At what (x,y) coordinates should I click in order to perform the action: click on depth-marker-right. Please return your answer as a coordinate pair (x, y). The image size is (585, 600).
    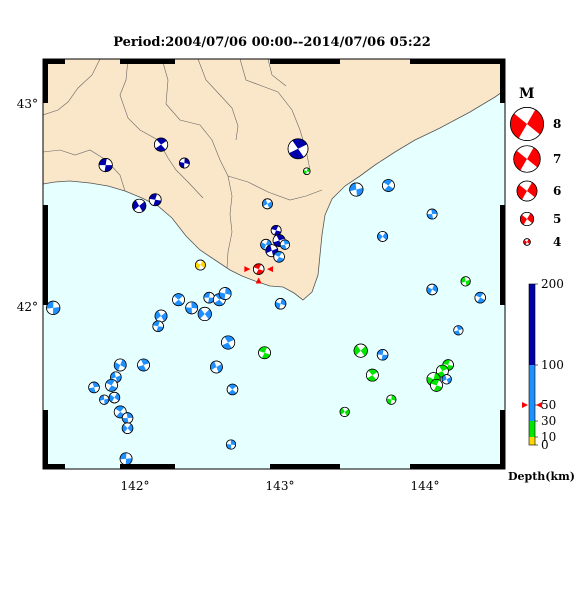
    Looking at the image, I should click on (539, 405).